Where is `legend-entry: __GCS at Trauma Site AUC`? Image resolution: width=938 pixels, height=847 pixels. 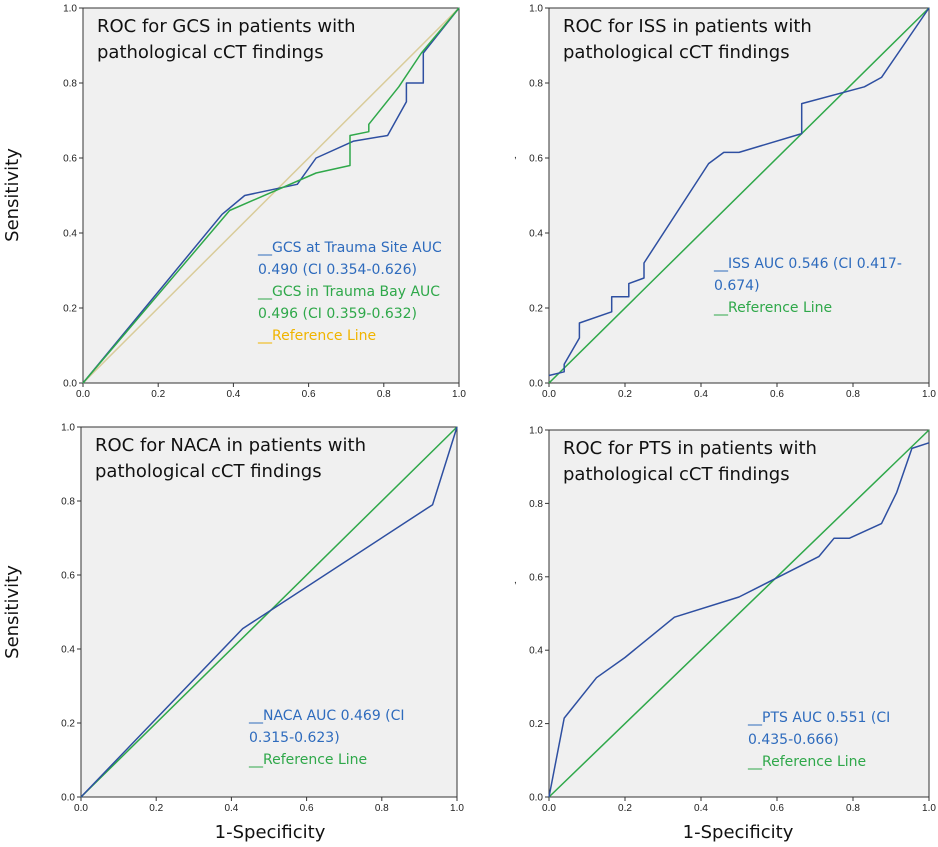
legend-entry: __GCS at Trauma Site AUC is located at coordinates (349, 248).